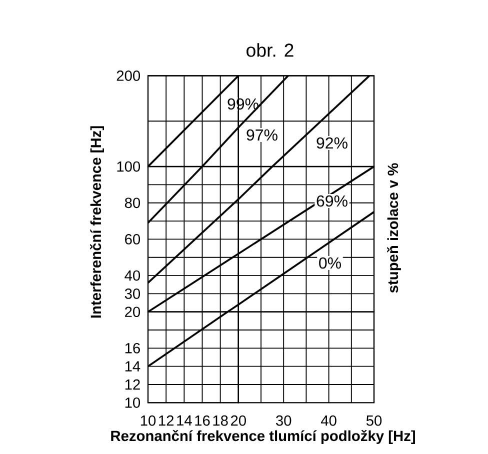 The width and height of the screenshot is (488, 454). I want to click on x-axis-title: Rezonanční frekvence tlumící podložky [Hz], so click(263, 437).